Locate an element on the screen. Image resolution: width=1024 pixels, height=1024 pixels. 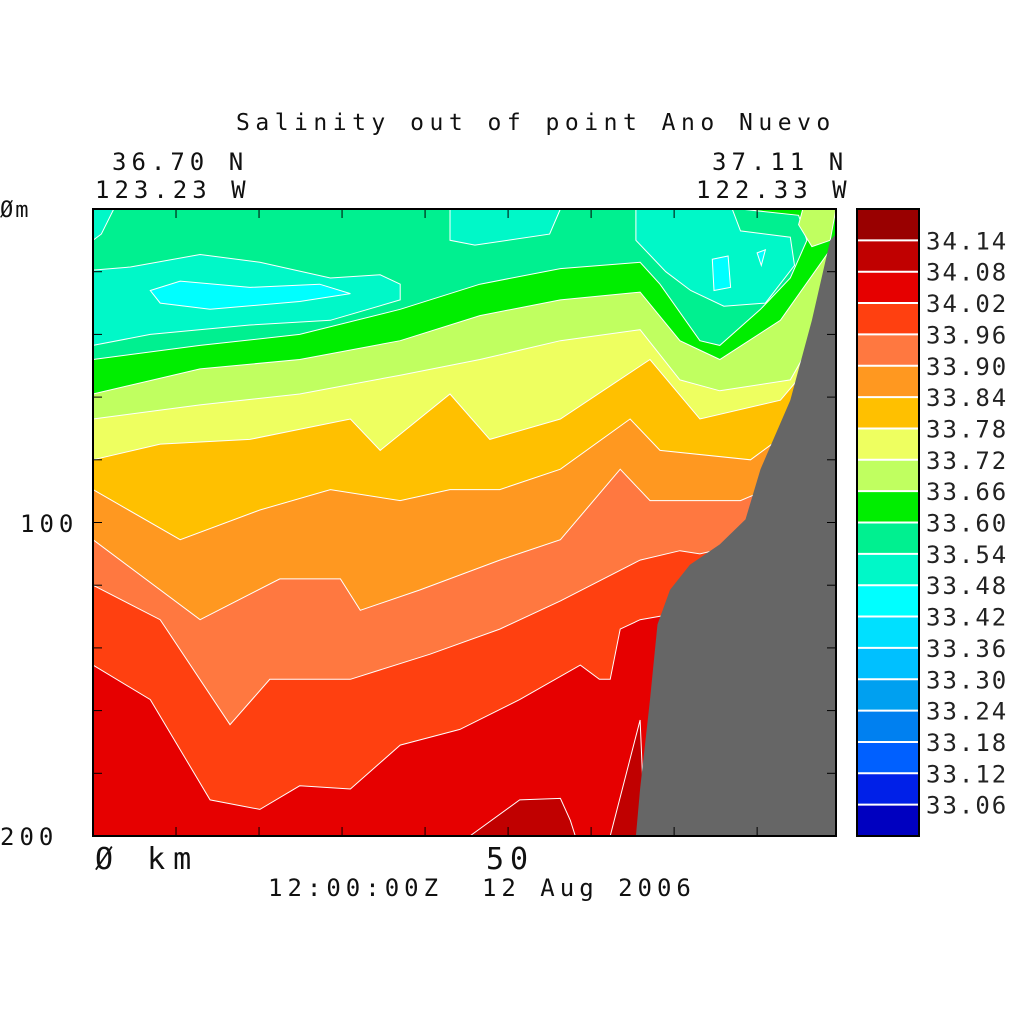
colorbar-label: 33.12 is located at coordinates (967, 774).